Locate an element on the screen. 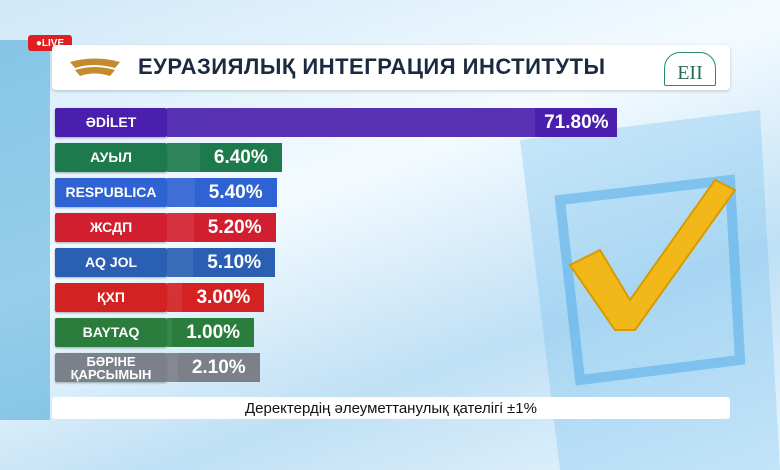 The image size is (780, 470). logo-right: ЕІІ is located at coordinates (690, 69).